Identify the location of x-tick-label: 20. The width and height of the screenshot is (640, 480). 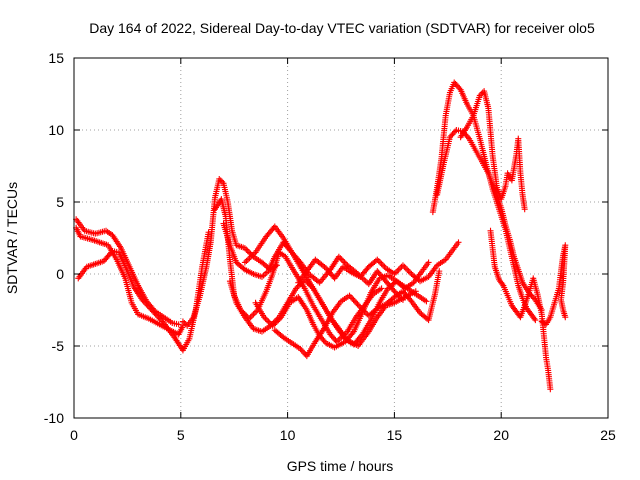
(501, 435).